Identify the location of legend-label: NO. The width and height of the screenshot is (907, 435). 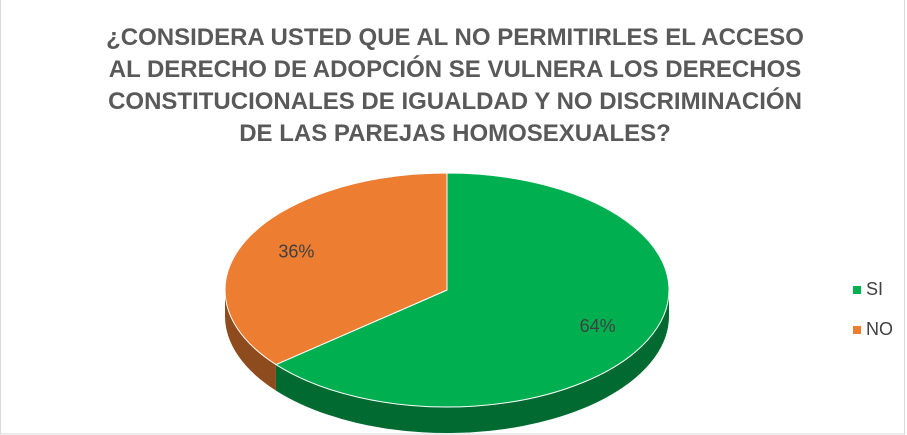
(879, 329).